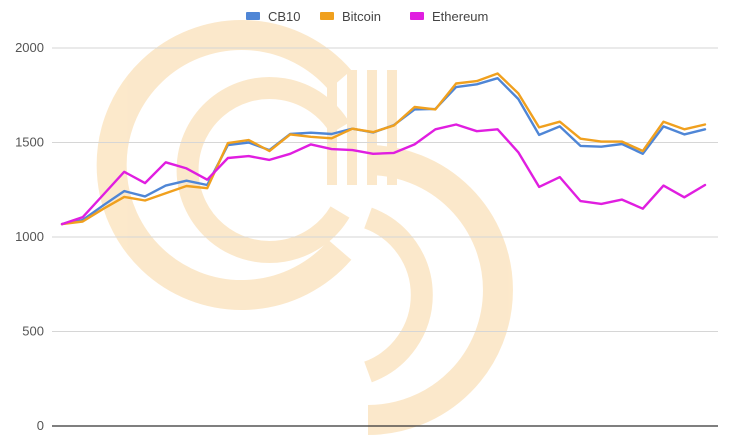 Image resolution: width=732 pixels, height=445 pixels. I want to click on legend-swatch-bitcoin, so click(327, 16).